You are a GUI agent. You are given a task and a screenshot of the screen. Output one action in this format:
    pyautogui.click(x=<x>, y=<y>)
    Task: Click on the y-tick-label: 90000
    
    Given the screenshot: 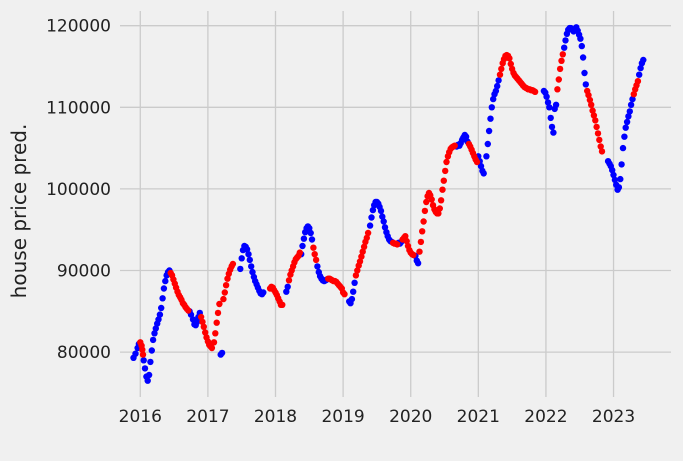 What is the action you would take?
    pyautogui.click(x=84, y=272)
    